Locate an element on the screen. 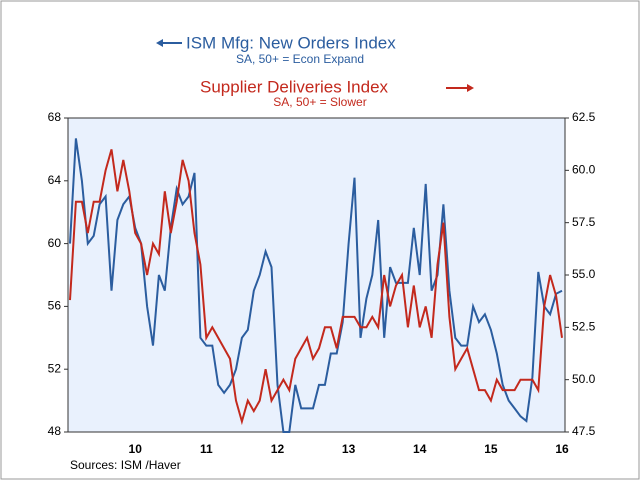  left-arrow-head is located at coordinates (159, 43).